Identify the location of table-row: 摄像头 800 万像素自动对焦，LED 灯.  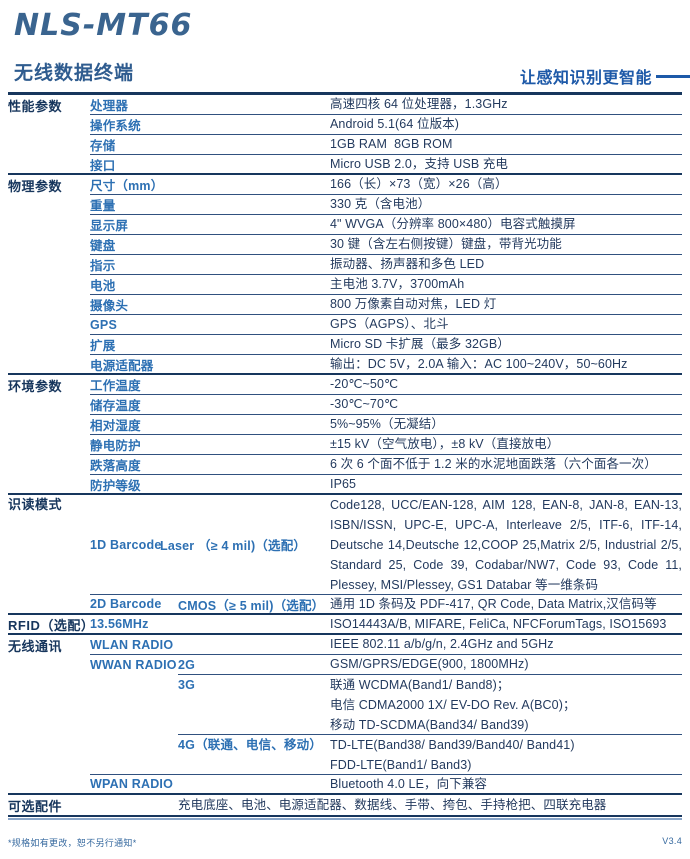
(345, 305).